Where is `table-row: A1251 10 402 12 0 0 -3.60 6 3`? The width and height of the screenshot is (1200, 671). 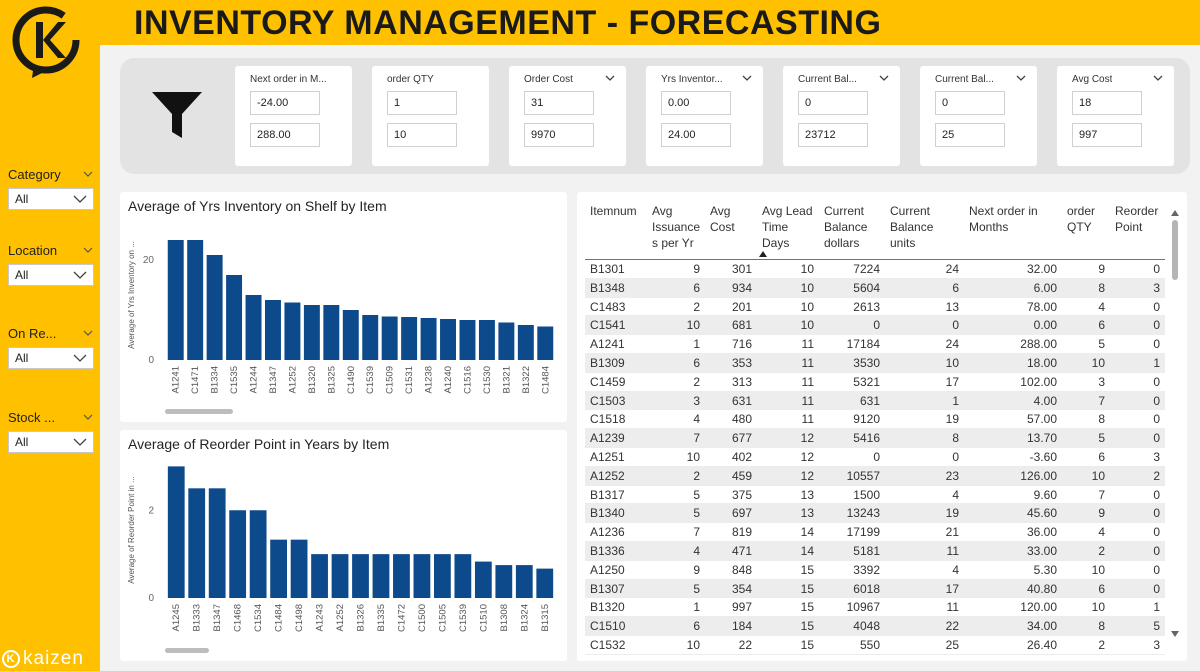
table-row: A1251 10 402 12 0 0 -3.60 6 3 is located at coordinates (875, 457).